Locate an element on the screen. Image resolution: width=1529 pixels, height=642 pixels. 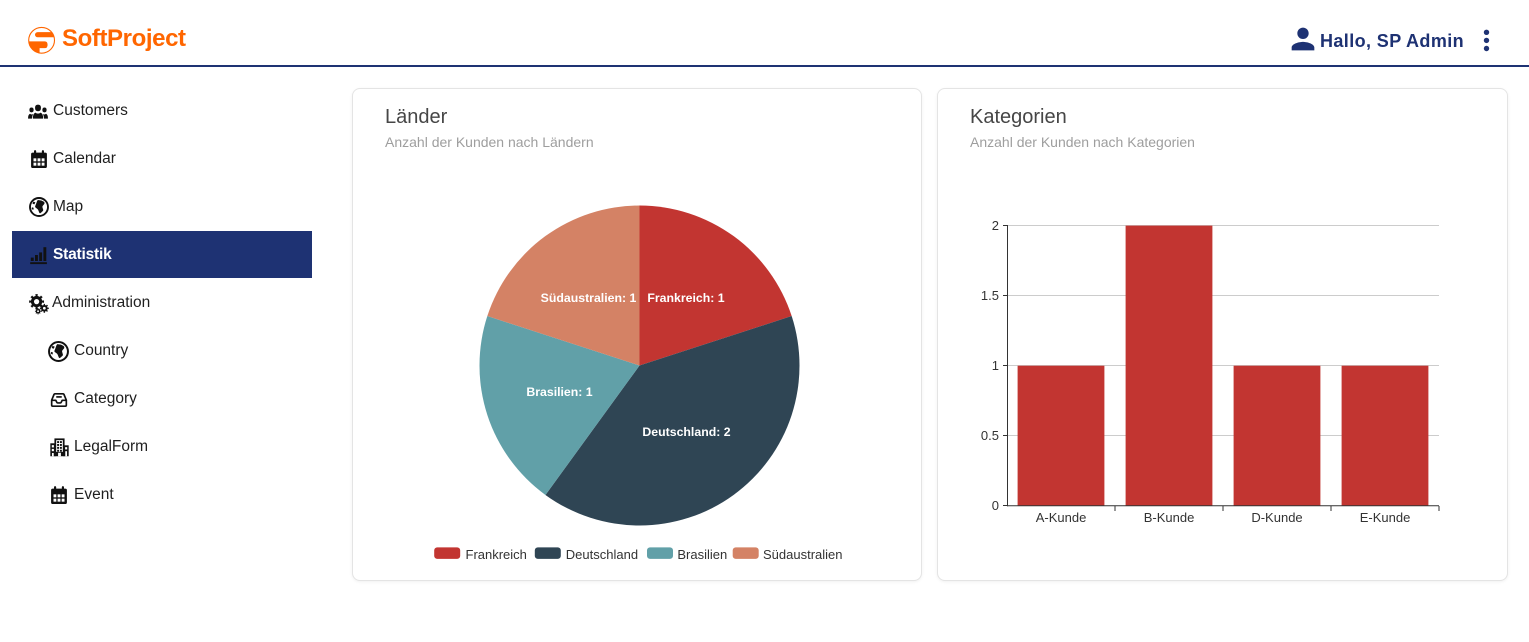
svg-text: Südaustralien: 1 is located at coordinates (589, 298).